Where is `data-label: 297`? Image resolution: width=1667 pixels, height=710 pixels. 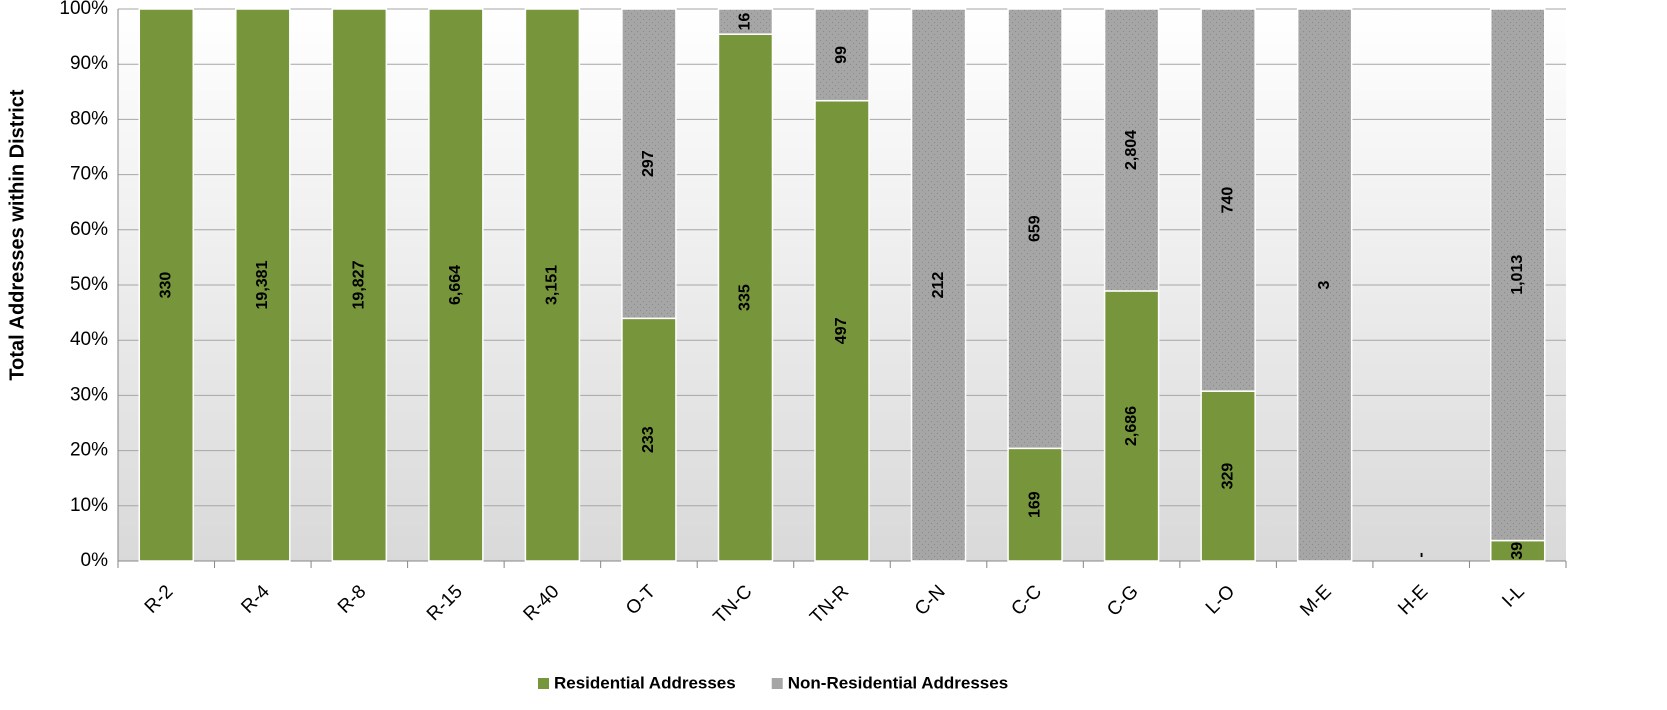
data-label: 297 is located at coordinates (648, 163).